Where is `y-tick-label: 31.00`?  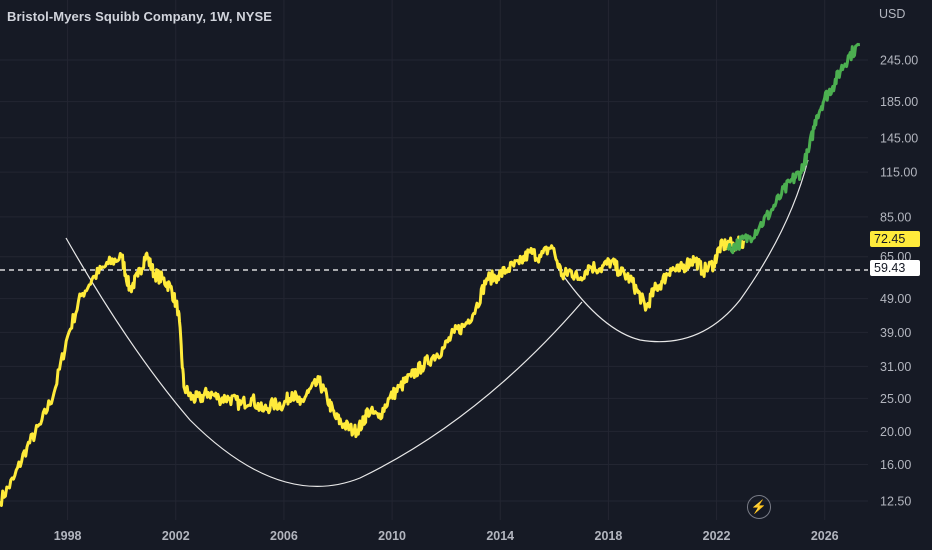
y-tick-label: 31.00 is located at coordinates (895, 367).